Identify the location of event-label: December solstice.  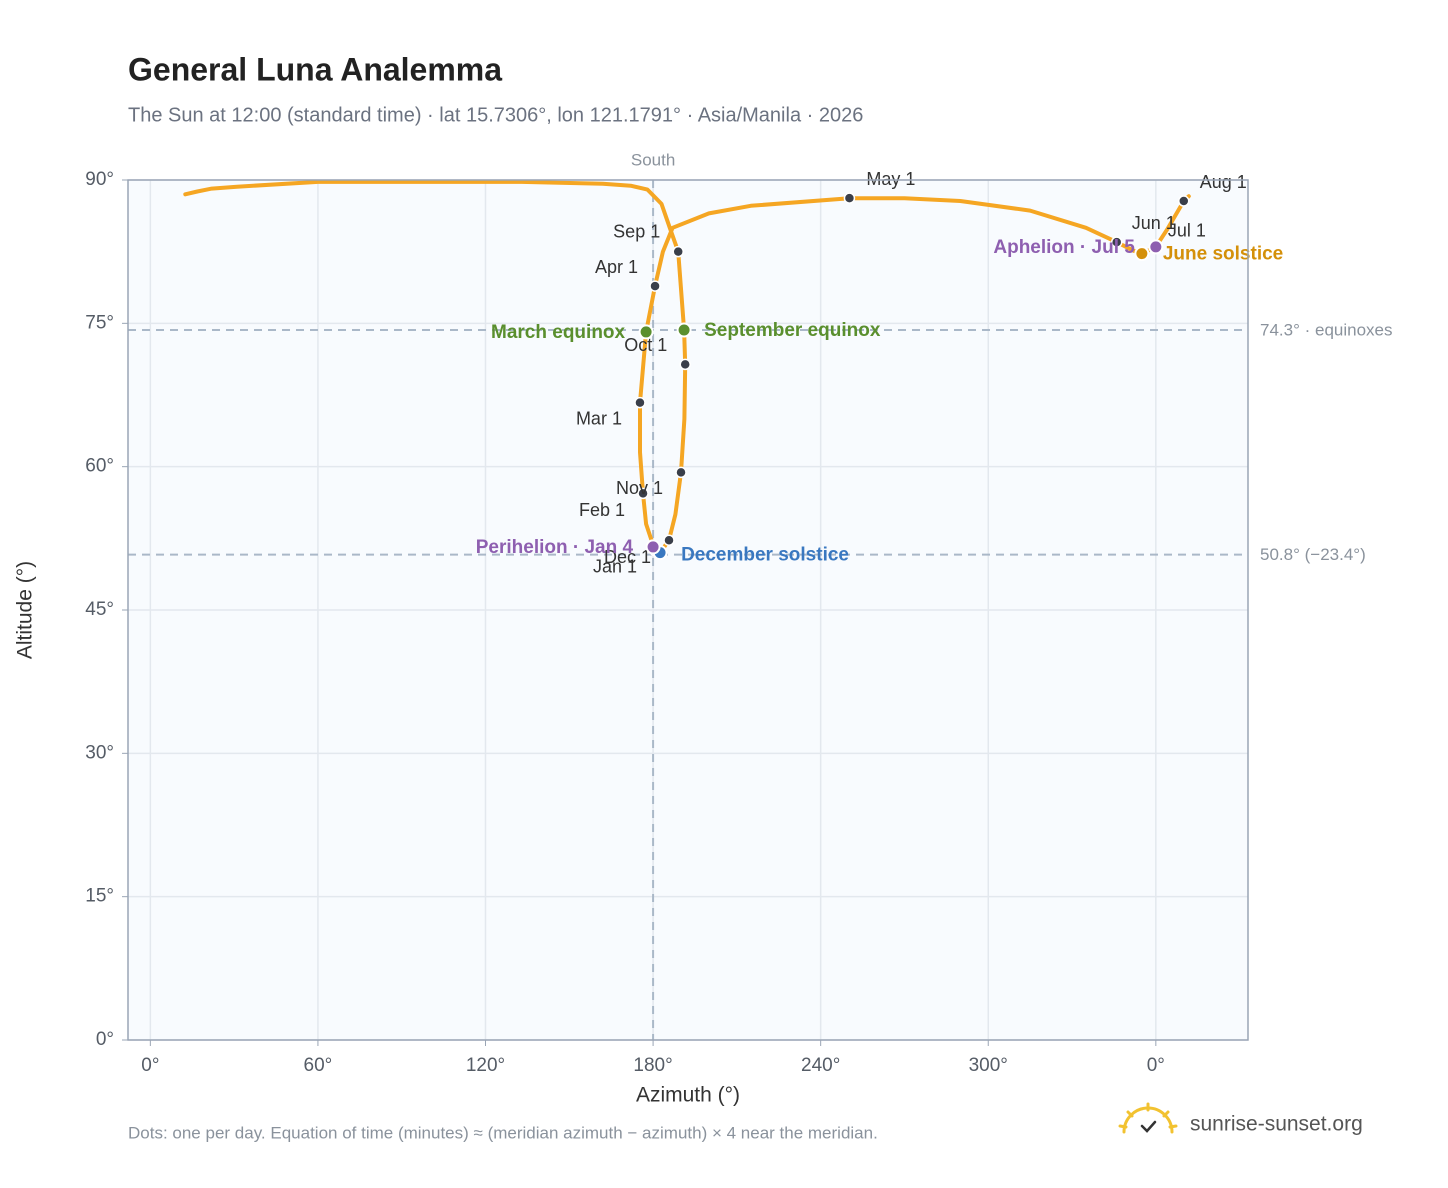
(765, 555).